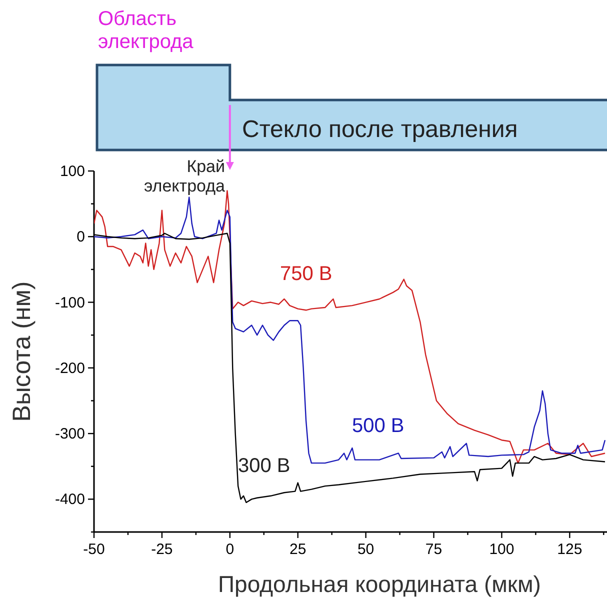 Image resolution: width=607 pixels, height=600 pixels. I want to click on x-tick-label: 75, so click(433, 549).